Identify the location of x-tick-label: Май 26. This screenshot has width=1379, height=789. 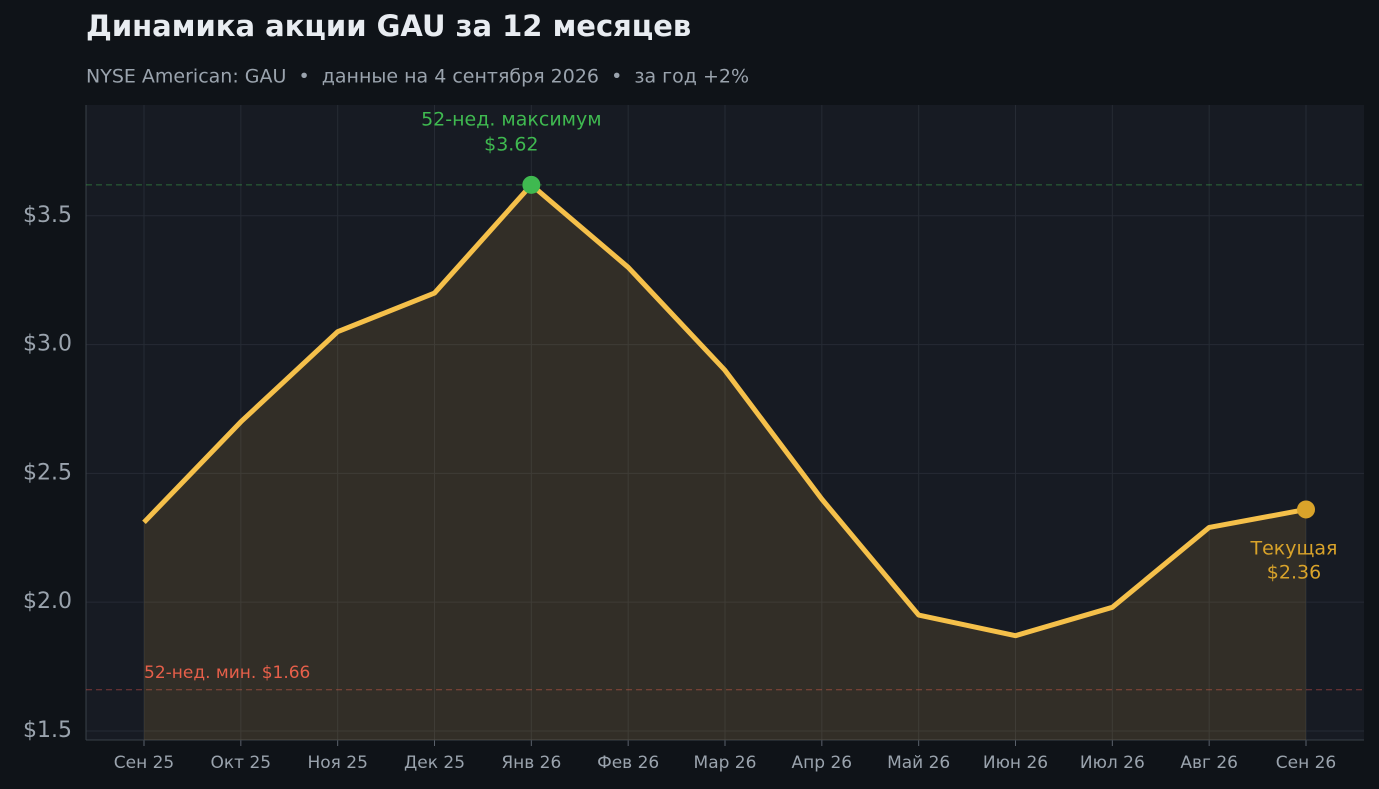
(918, 763).